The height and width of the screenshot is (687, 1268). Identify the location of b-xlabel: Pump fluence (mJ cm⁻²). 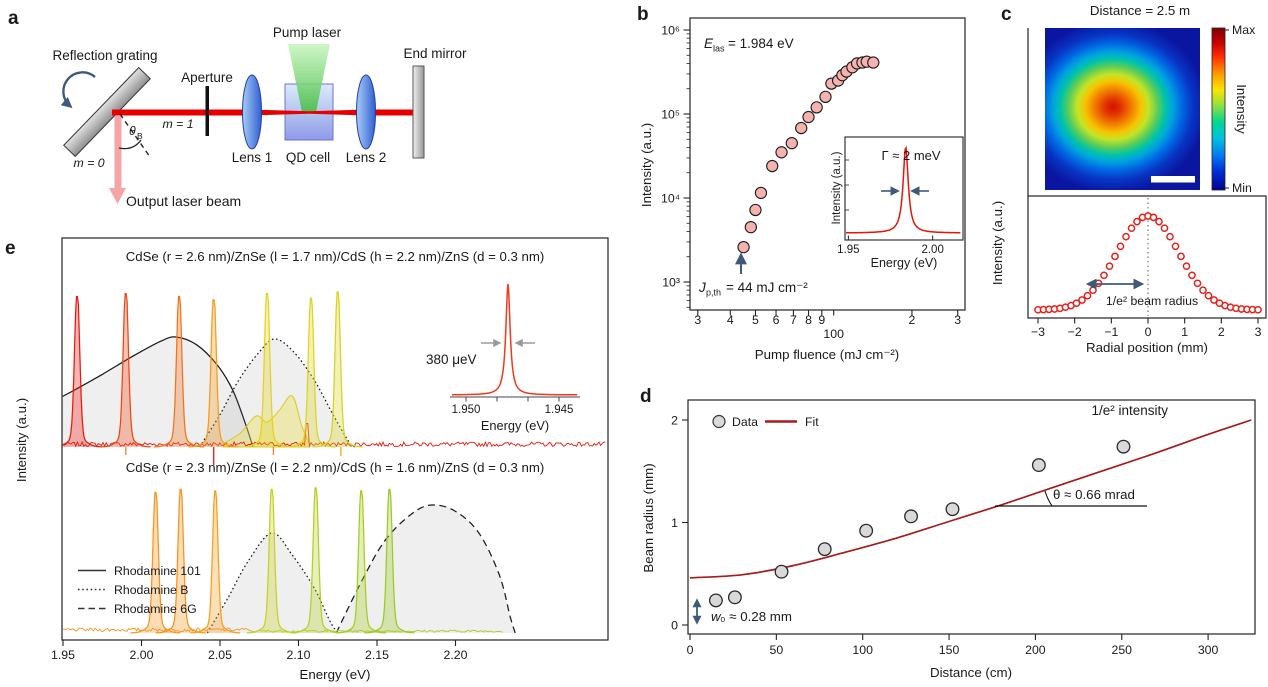
(827, 354).